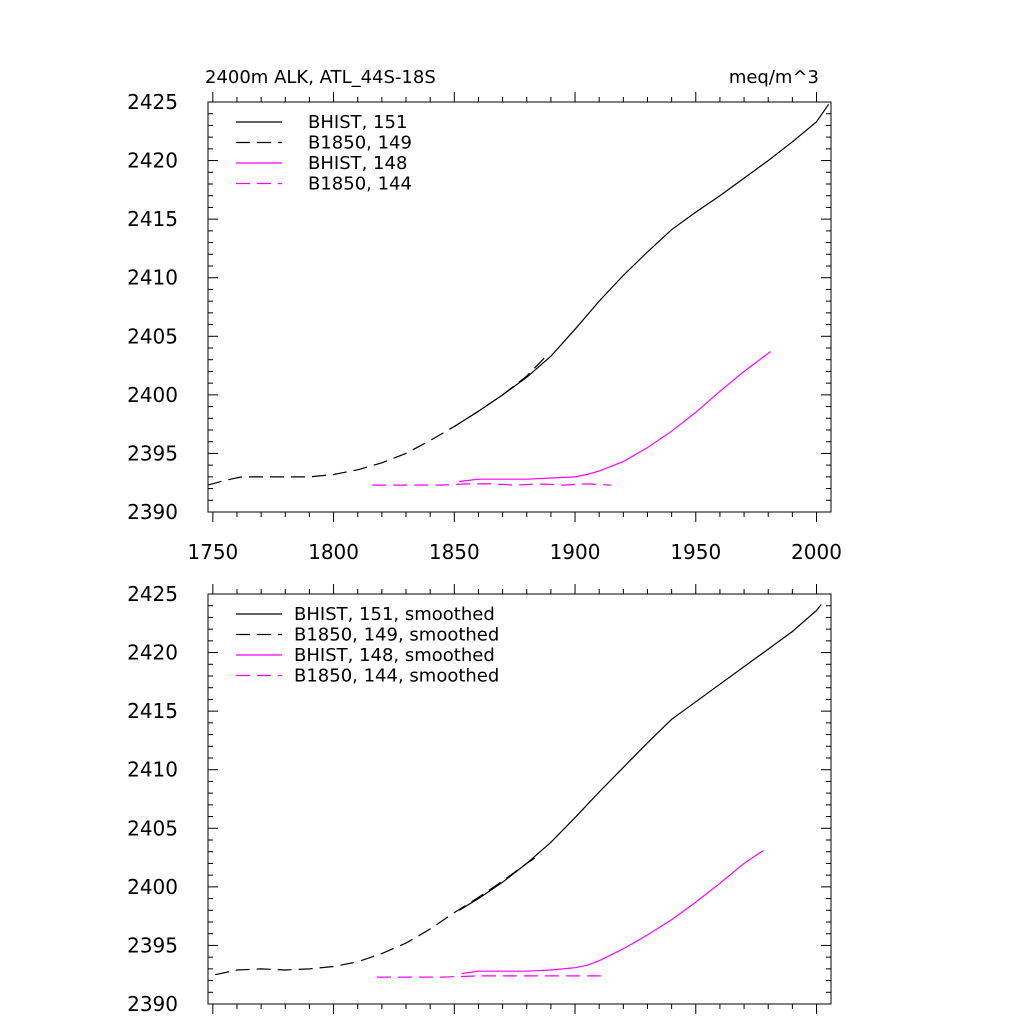 This screenshot has width=1024, height=1024. What do you see at coordinates (394, 614) in the screenshot?
I see `legend-label-1: BHIST, 151, smoothed` at bounding box center [394, 614].